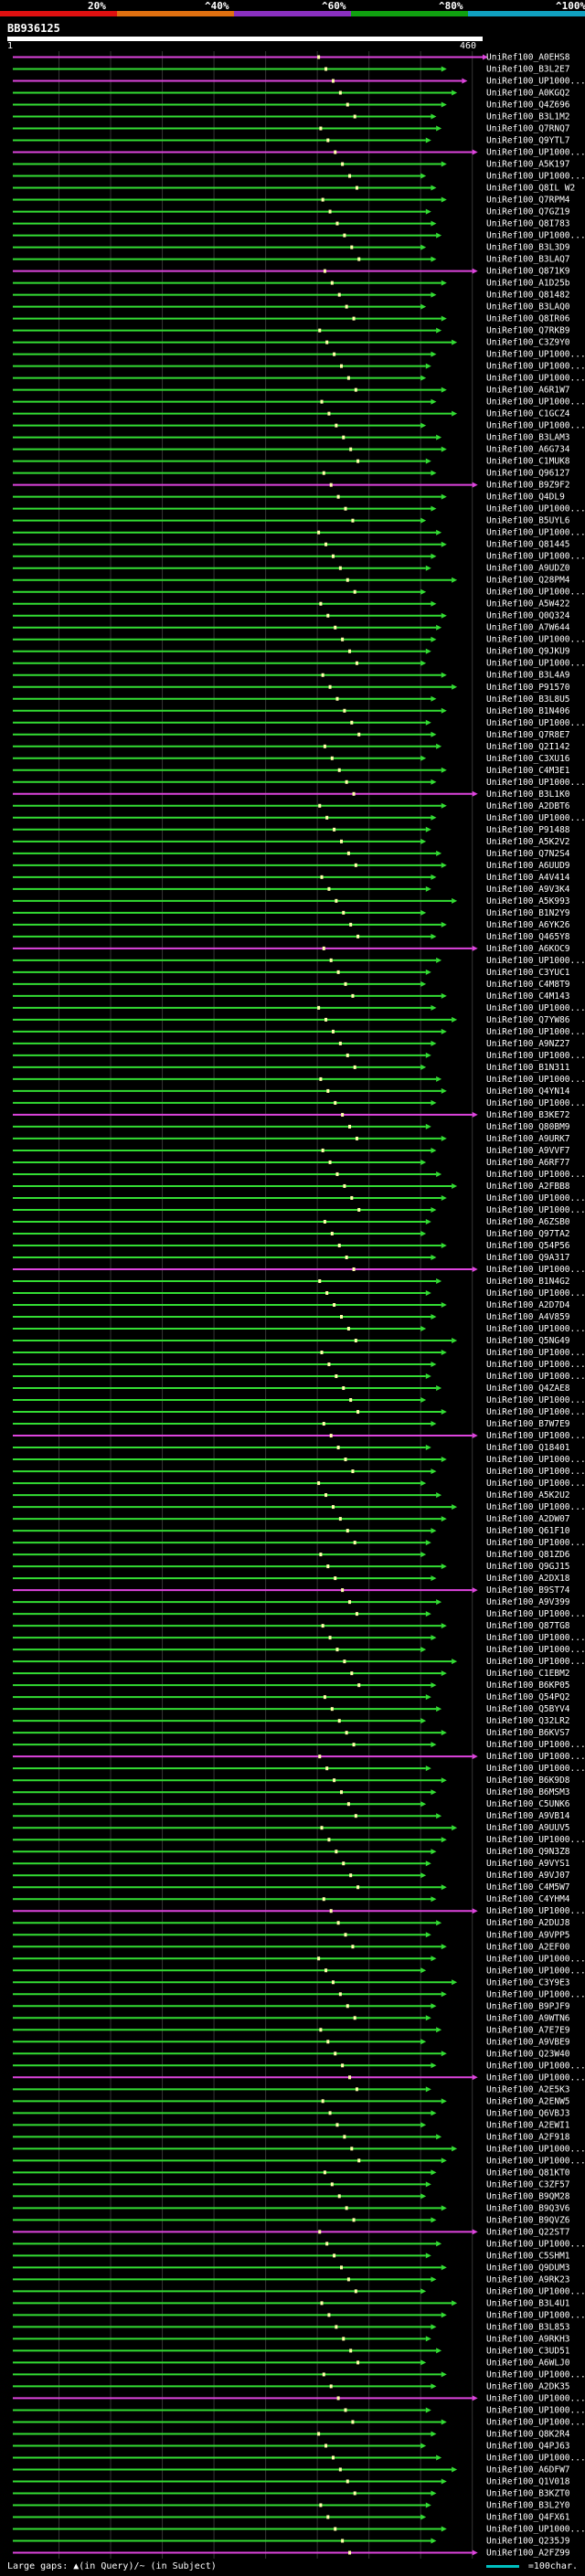 The width and height of the screenshot is (585, 2576). What do you see at coordinates (528, 2089) in the screenshot?
I see `hit-label: UniRef100_A2E5K3` at bounding box center [528, 2089].